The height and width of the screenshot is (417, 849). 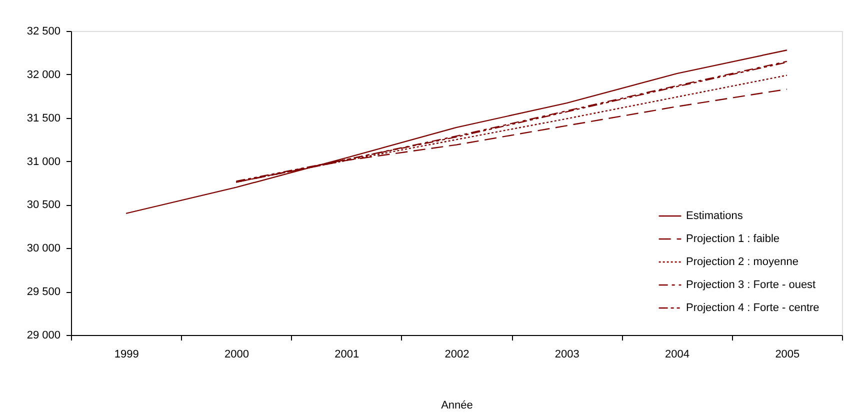 I want to click on x-tick-label: 2001, so click(x=347, y=354).